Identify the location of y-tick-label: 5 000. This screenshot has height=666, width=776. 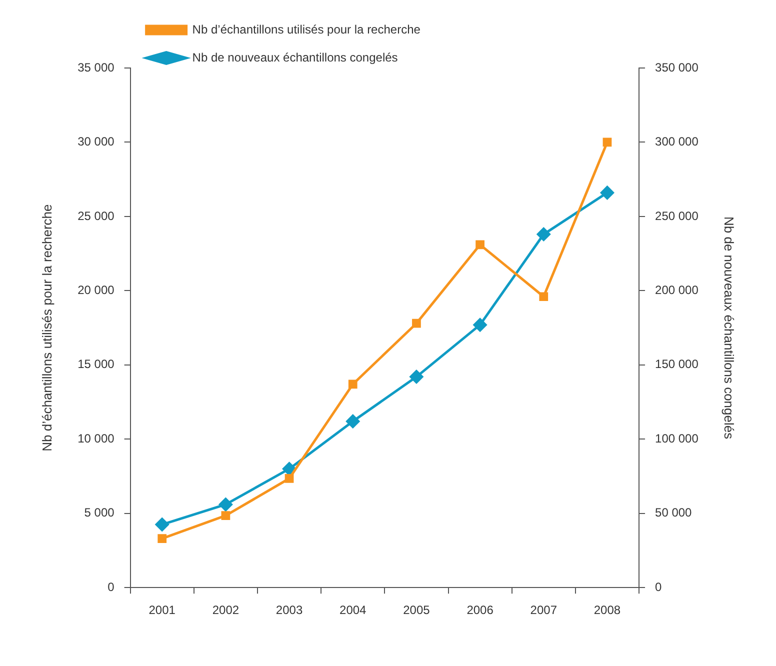
(99, 513).